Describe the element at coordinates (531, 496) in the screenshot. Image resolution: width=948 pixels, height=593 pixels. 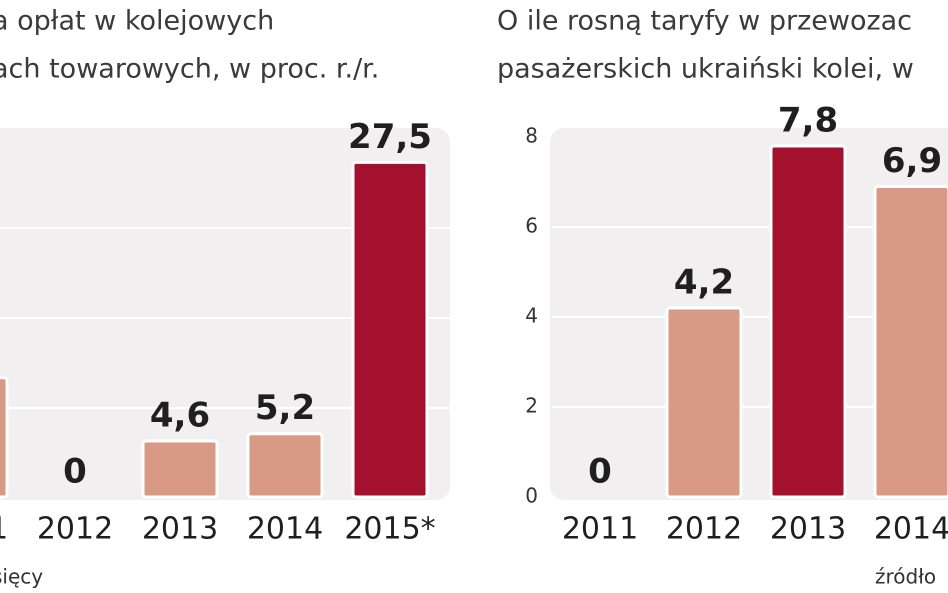
I see `y-tick-label: 0` at that location.